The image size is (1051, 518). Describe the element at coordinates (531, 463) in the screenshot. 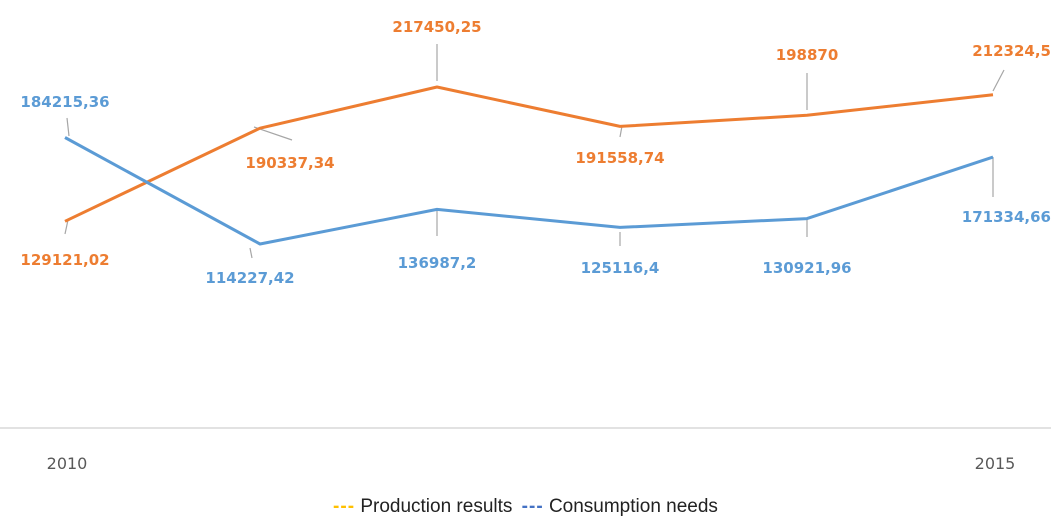

I see `x-tick-labels: 2010 2015` at that location.